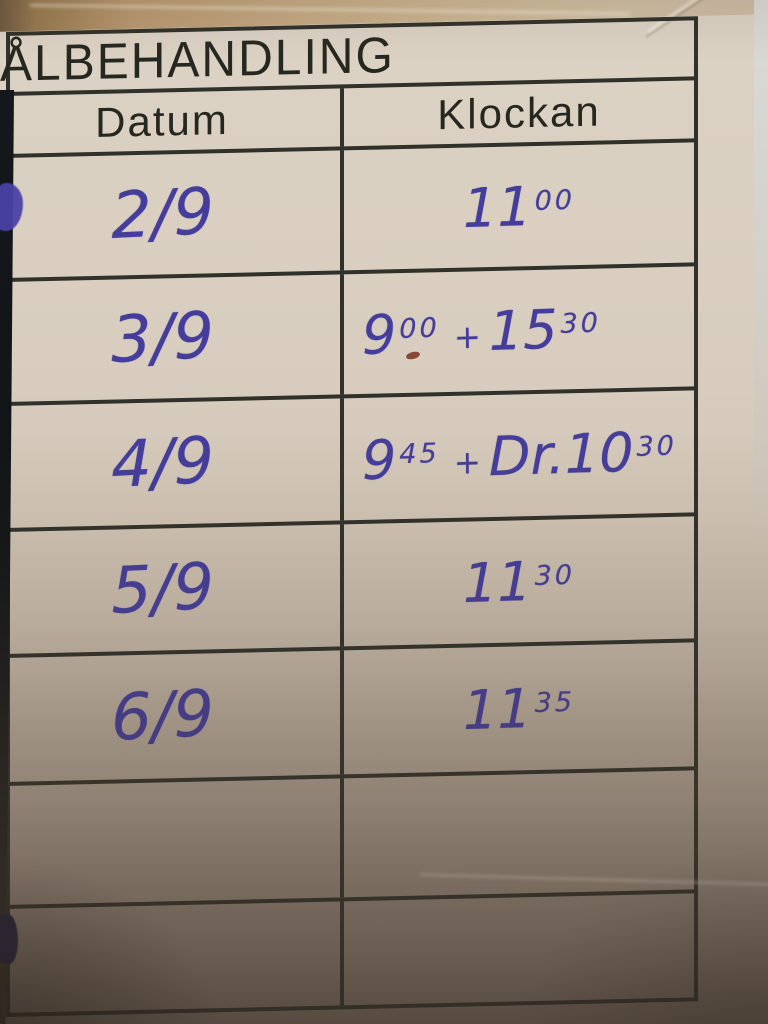 The image size is (768, 1024). I want to click on column-header-datum-cell: Datum, so click(175, 120).